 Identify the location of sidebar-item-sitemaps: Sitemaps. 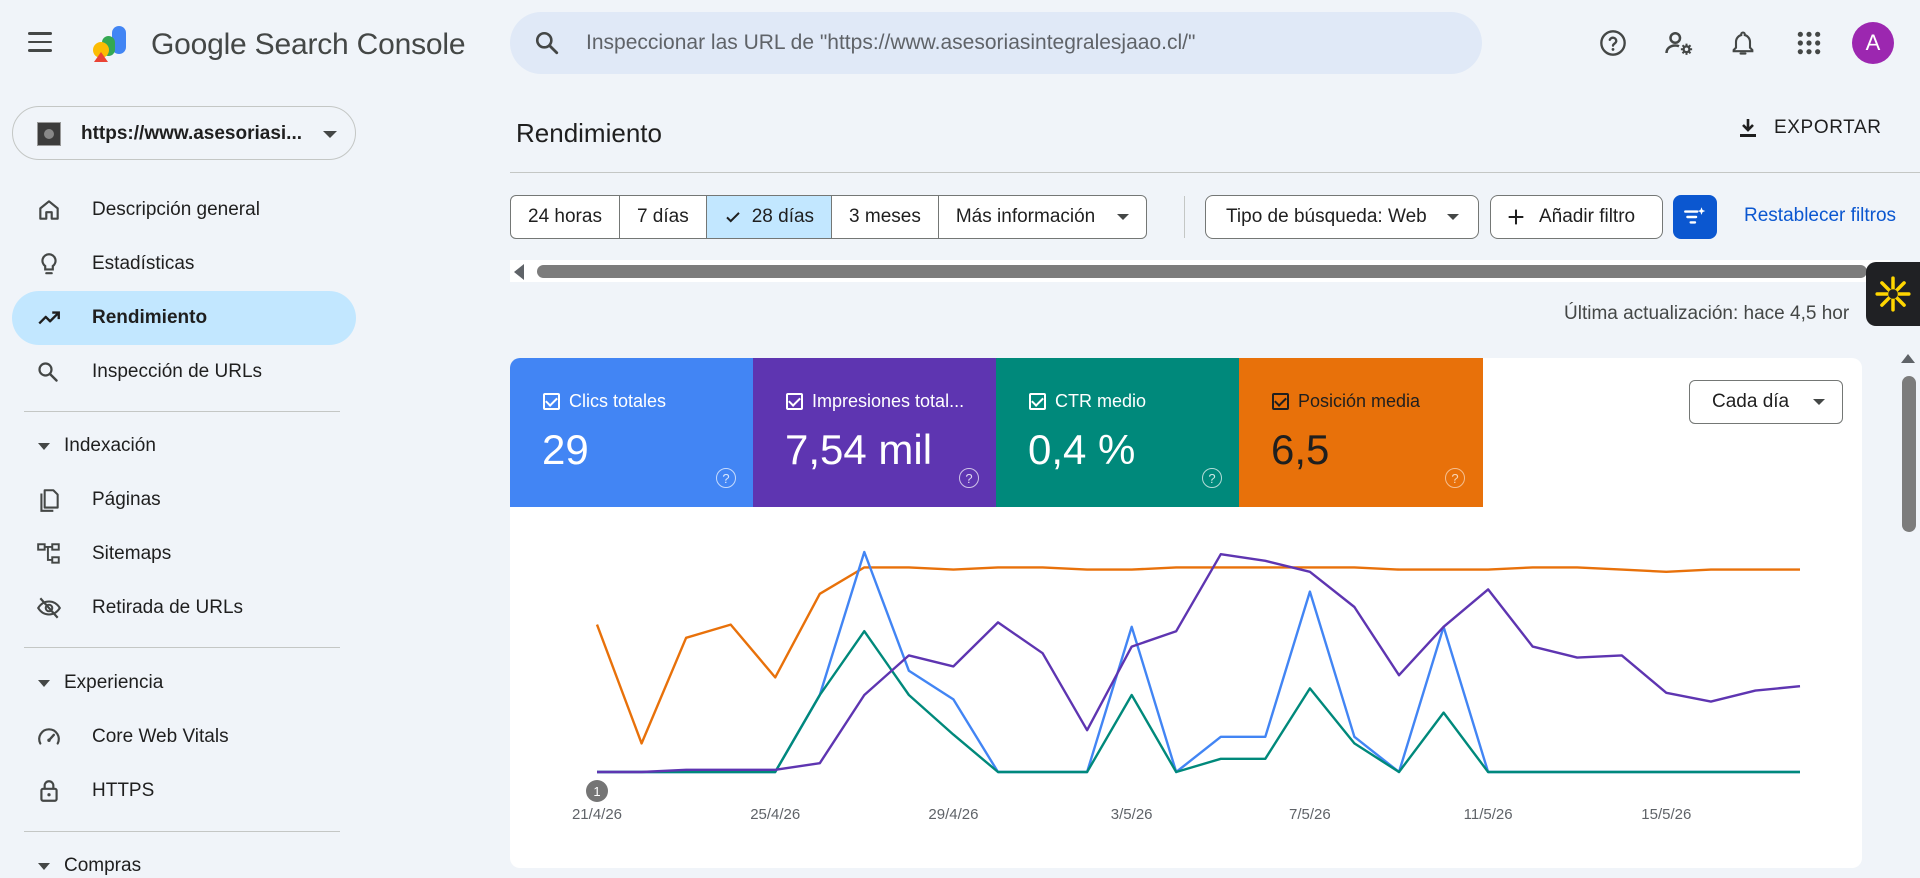
(184, 554).